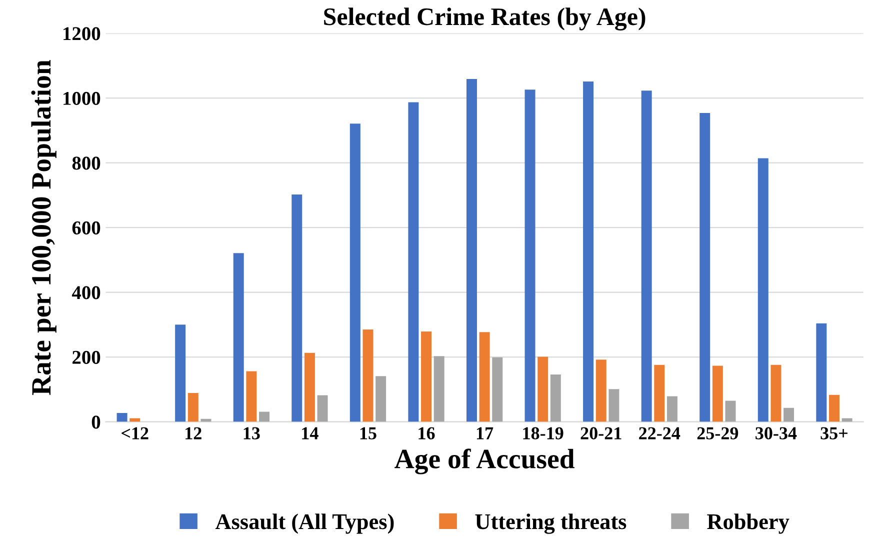  Describe the element at coordinates (717, 433) in the screenshot. I see `x-tick-label: 25-29` at that location.